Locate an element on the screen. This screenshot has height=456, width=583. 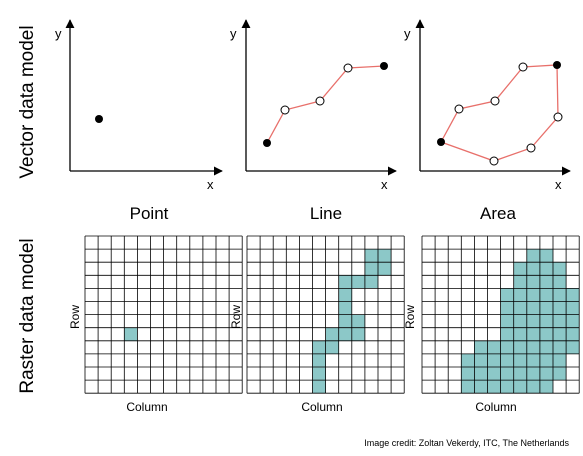
raster-row-label: Raster data model is located at coordinates (27, 315).